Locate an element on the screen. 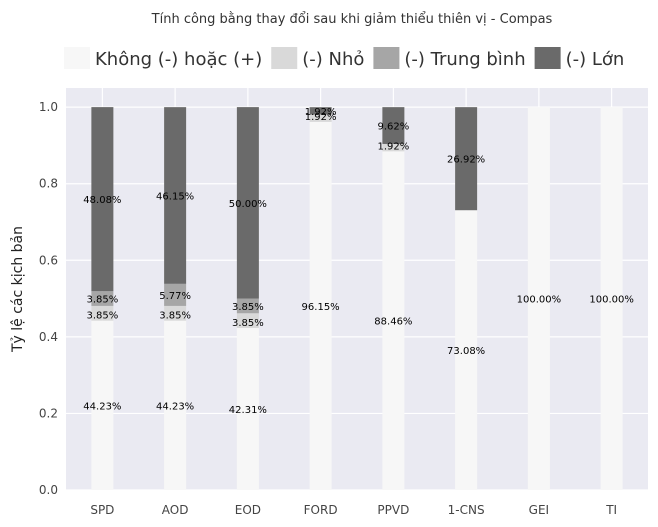 This screenshot has width=658, height=527. y-tick-label: 0.0 is located at coordinates (48, 490).